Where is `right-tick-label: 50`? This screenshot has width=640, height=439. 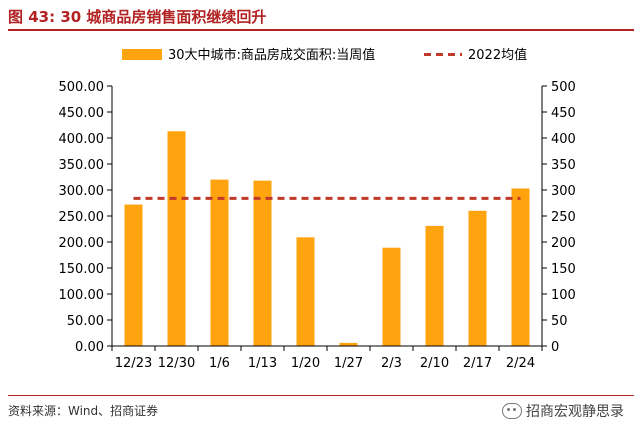 right-tick-label: 50 is located at coordinates (559, 321).